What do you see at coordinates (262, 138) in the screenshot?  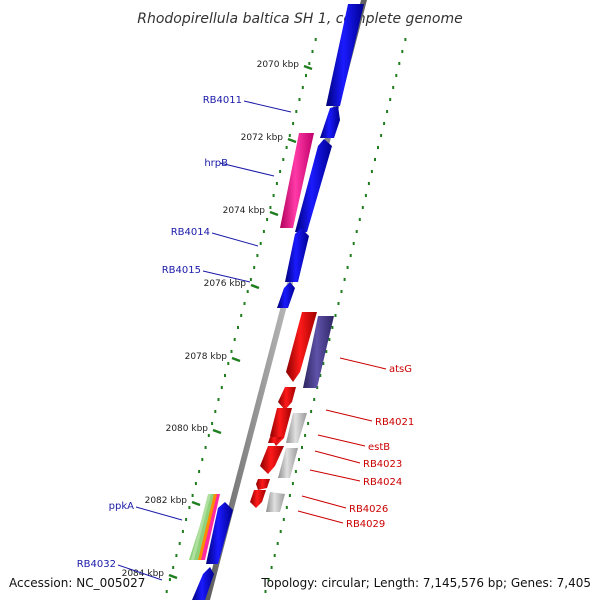 I see `tick-label: 2072 kbp` at bounding box center [262, 138].